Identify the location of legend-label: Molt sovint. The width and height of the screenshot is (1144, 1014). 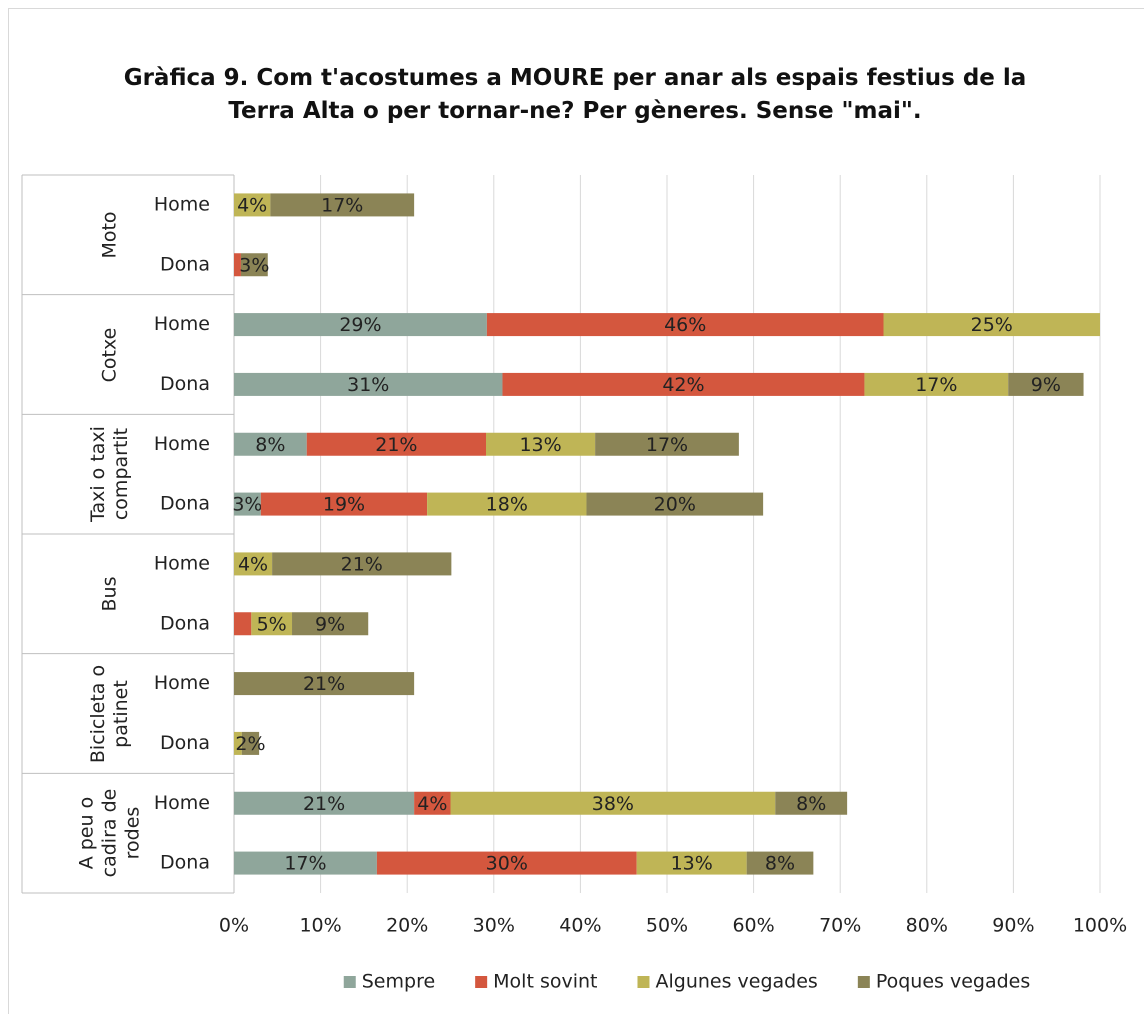
(545, 982).